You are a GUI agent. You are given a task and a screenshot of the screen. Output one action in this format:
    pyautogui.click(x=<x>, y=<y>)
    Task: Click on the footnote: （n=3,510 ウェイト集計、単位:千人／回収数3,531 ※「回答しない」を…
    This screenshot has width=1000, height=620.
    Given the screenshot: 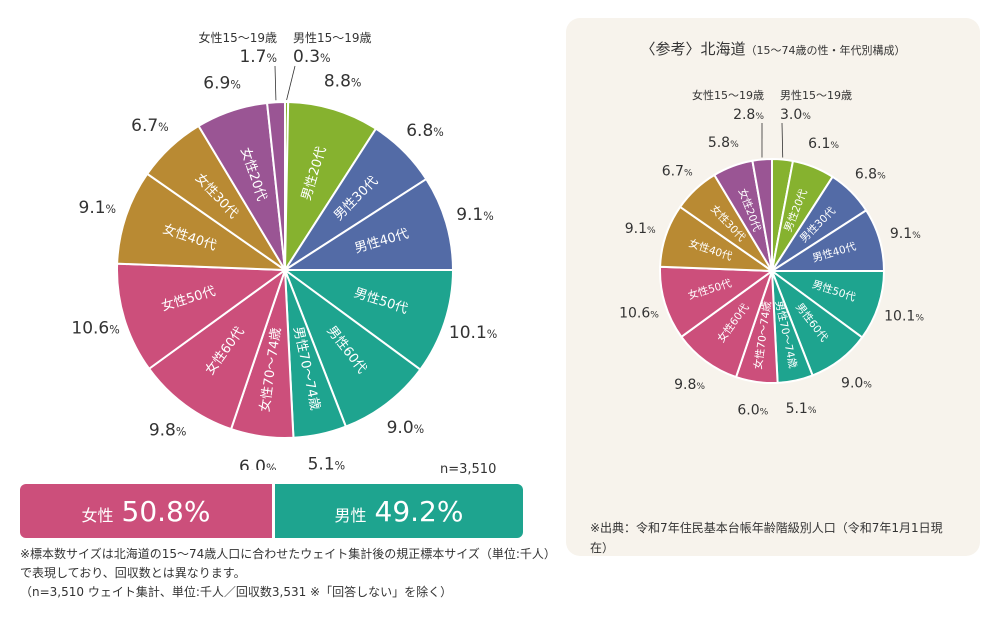 What is the action you would take?
    pyautogui.click(x=236, y=592)
    